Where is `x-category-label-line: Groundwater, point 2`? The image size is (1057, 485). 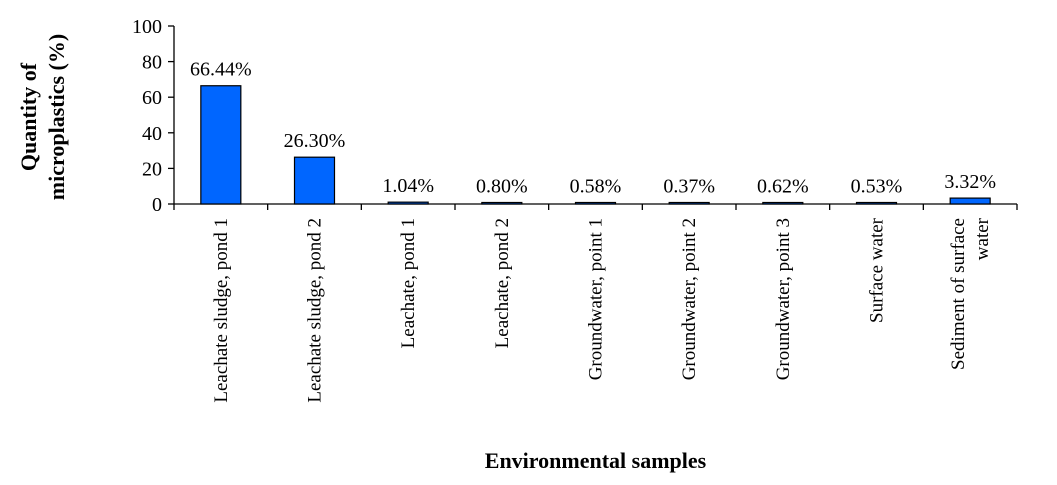
x-category-label-line: Groundwater, point 2 is located at coordinates (689, 299).